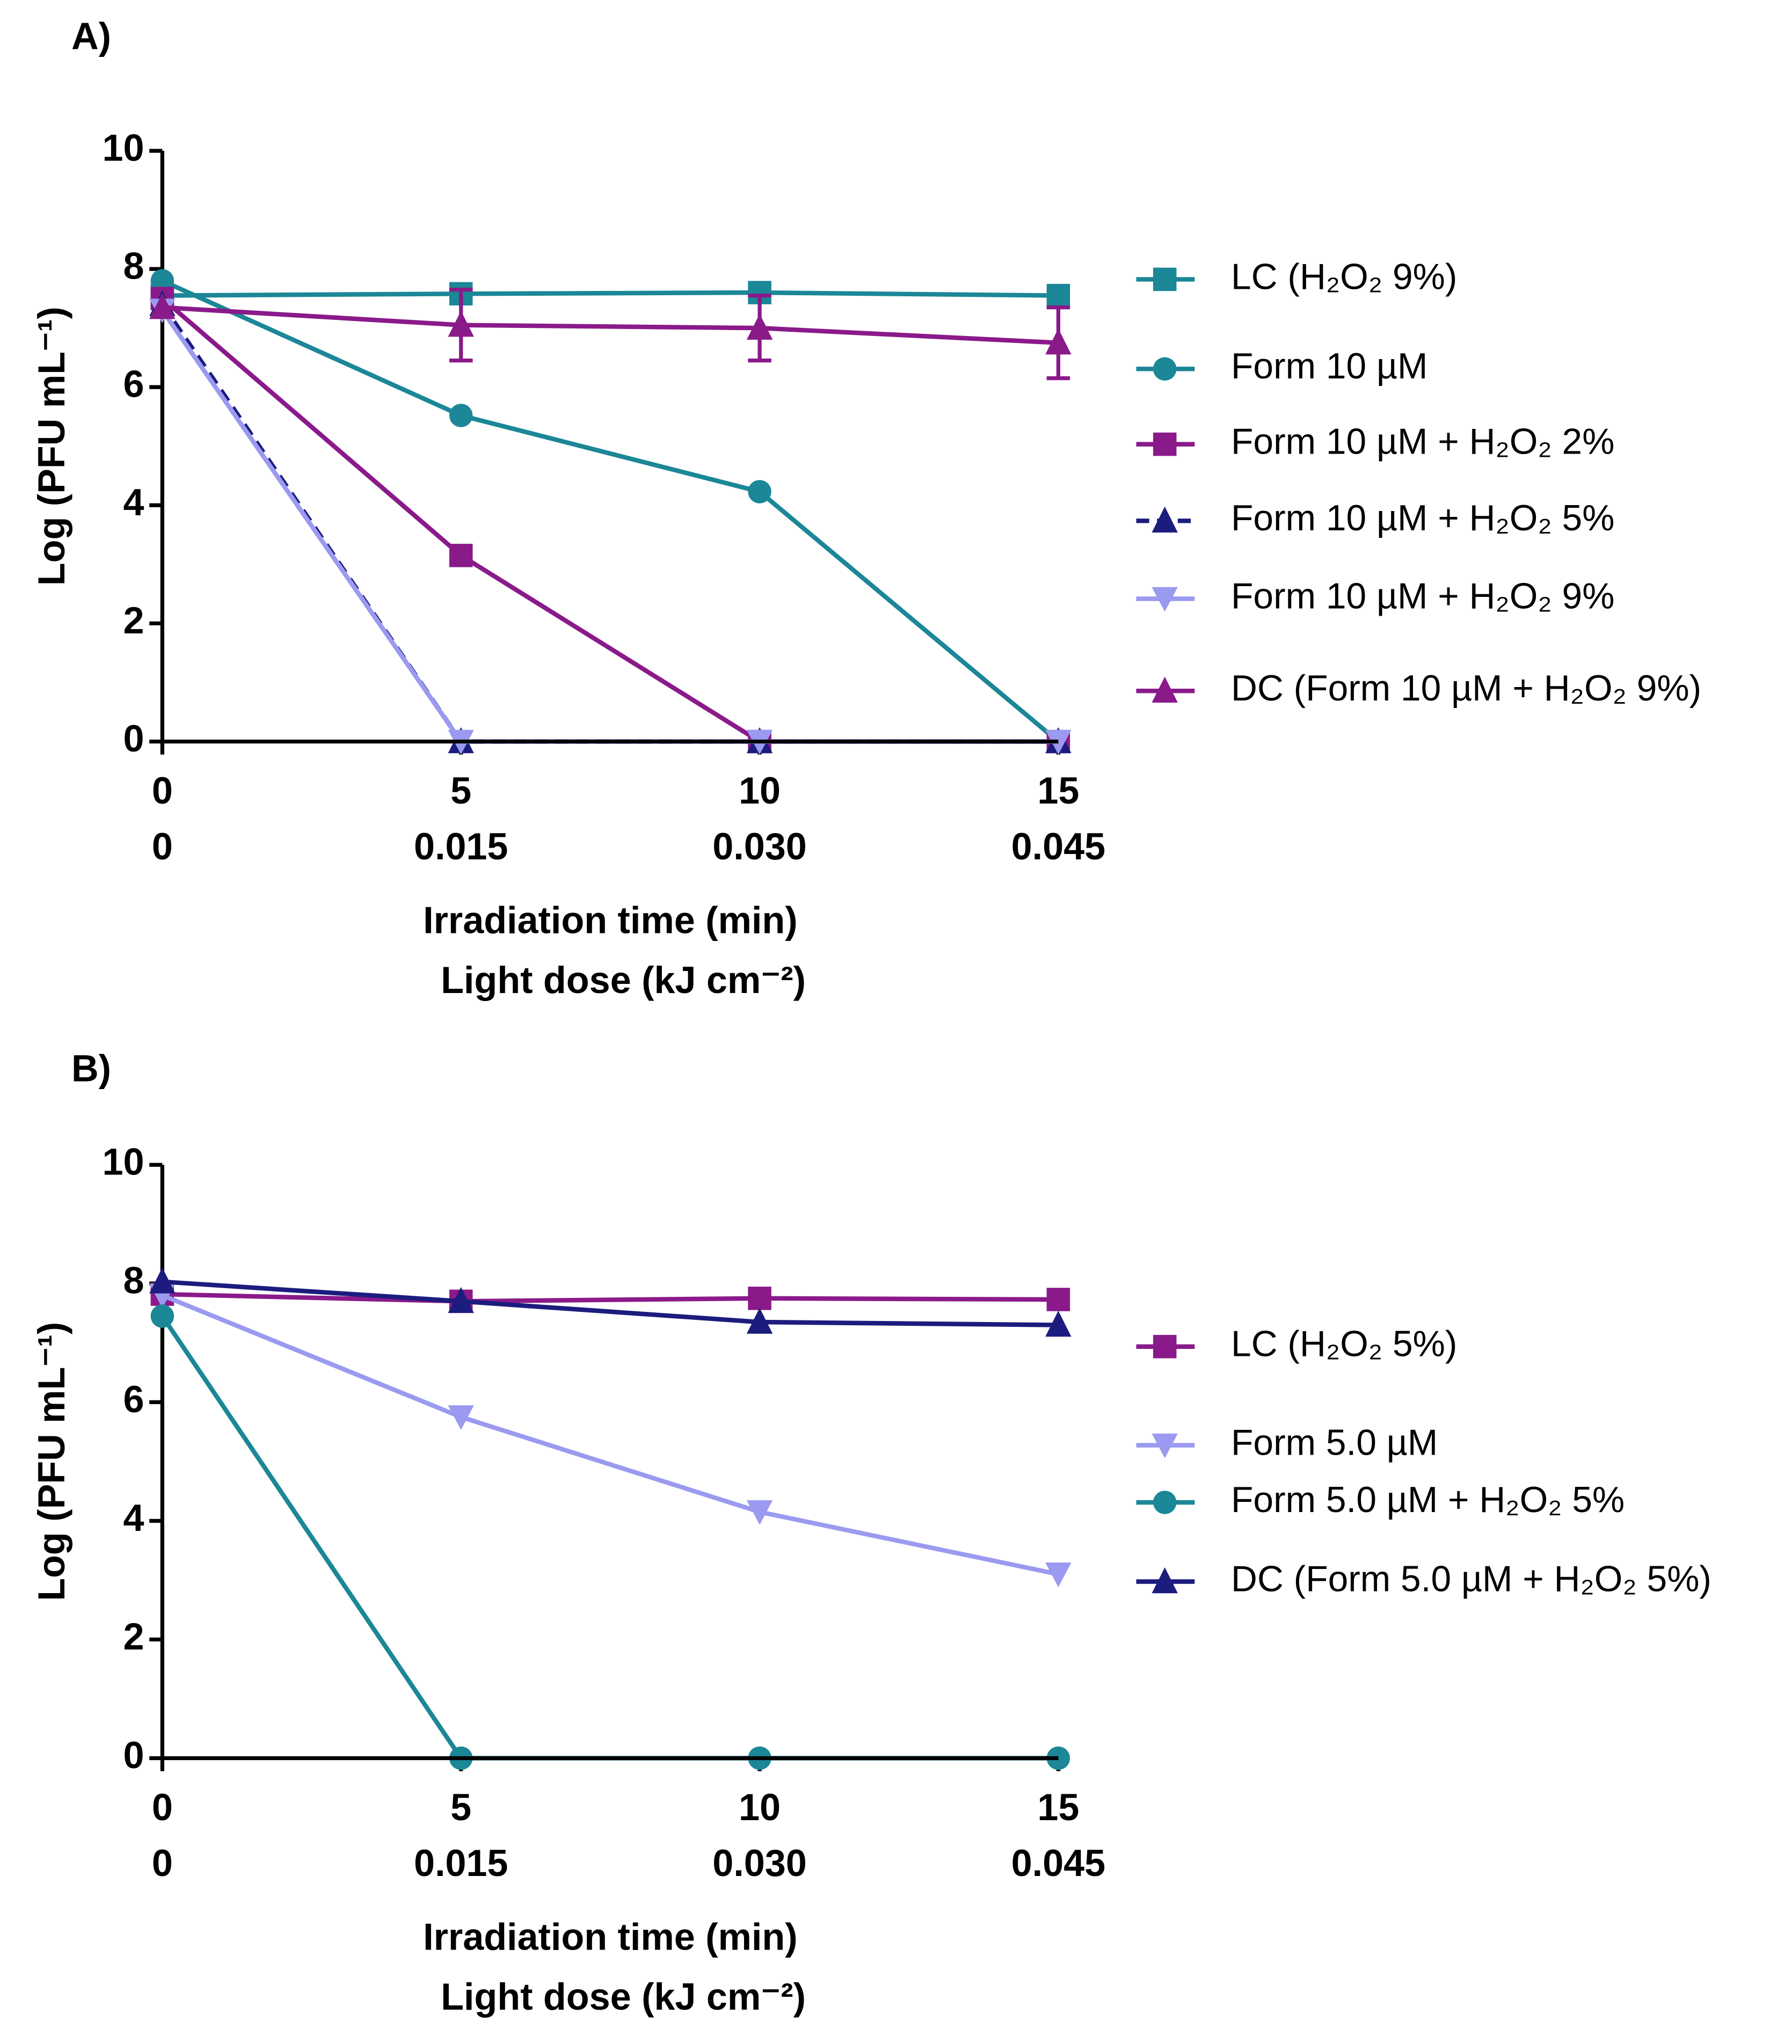 The width and height of the screenshot is (1792, 2044). I want to click on legend-label: LC (H₂O₂ 9%), so click(1344, 277).